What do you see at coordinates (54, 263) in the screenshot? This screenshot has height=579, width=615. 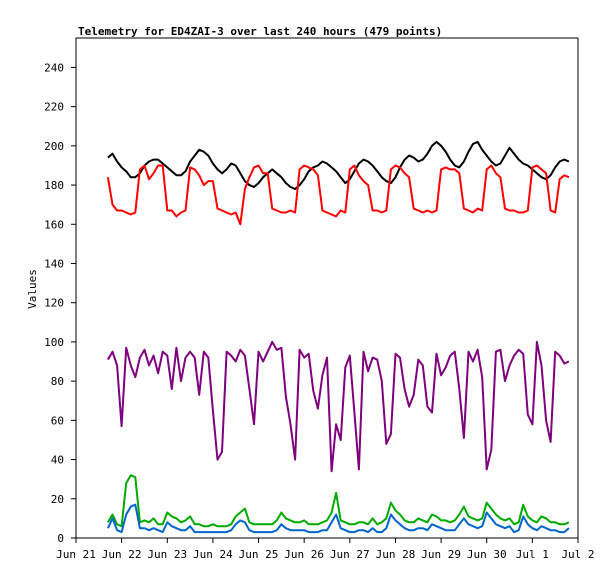 I see `y-tick-label: 140` at bounding box center [54, 263].